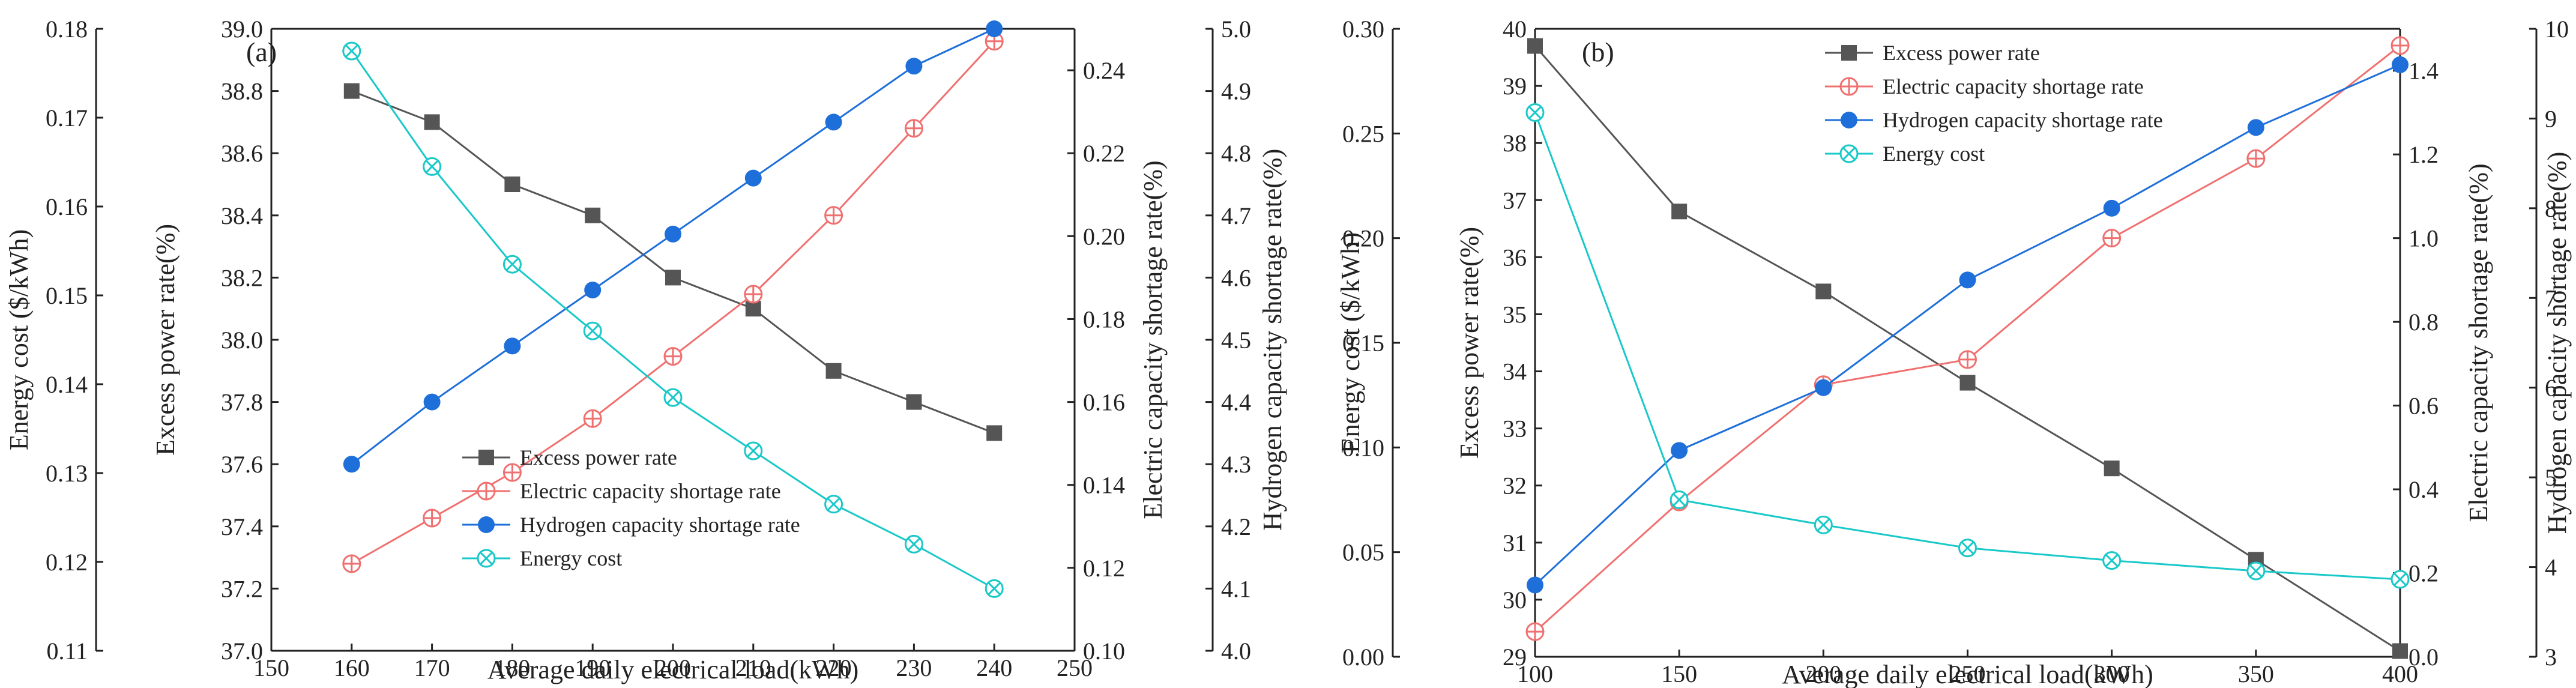 Image resolution: width=2576 pixels, height=688 pixels. I want to click on hydro-tick-label: 5.0, so click(1236, 30).